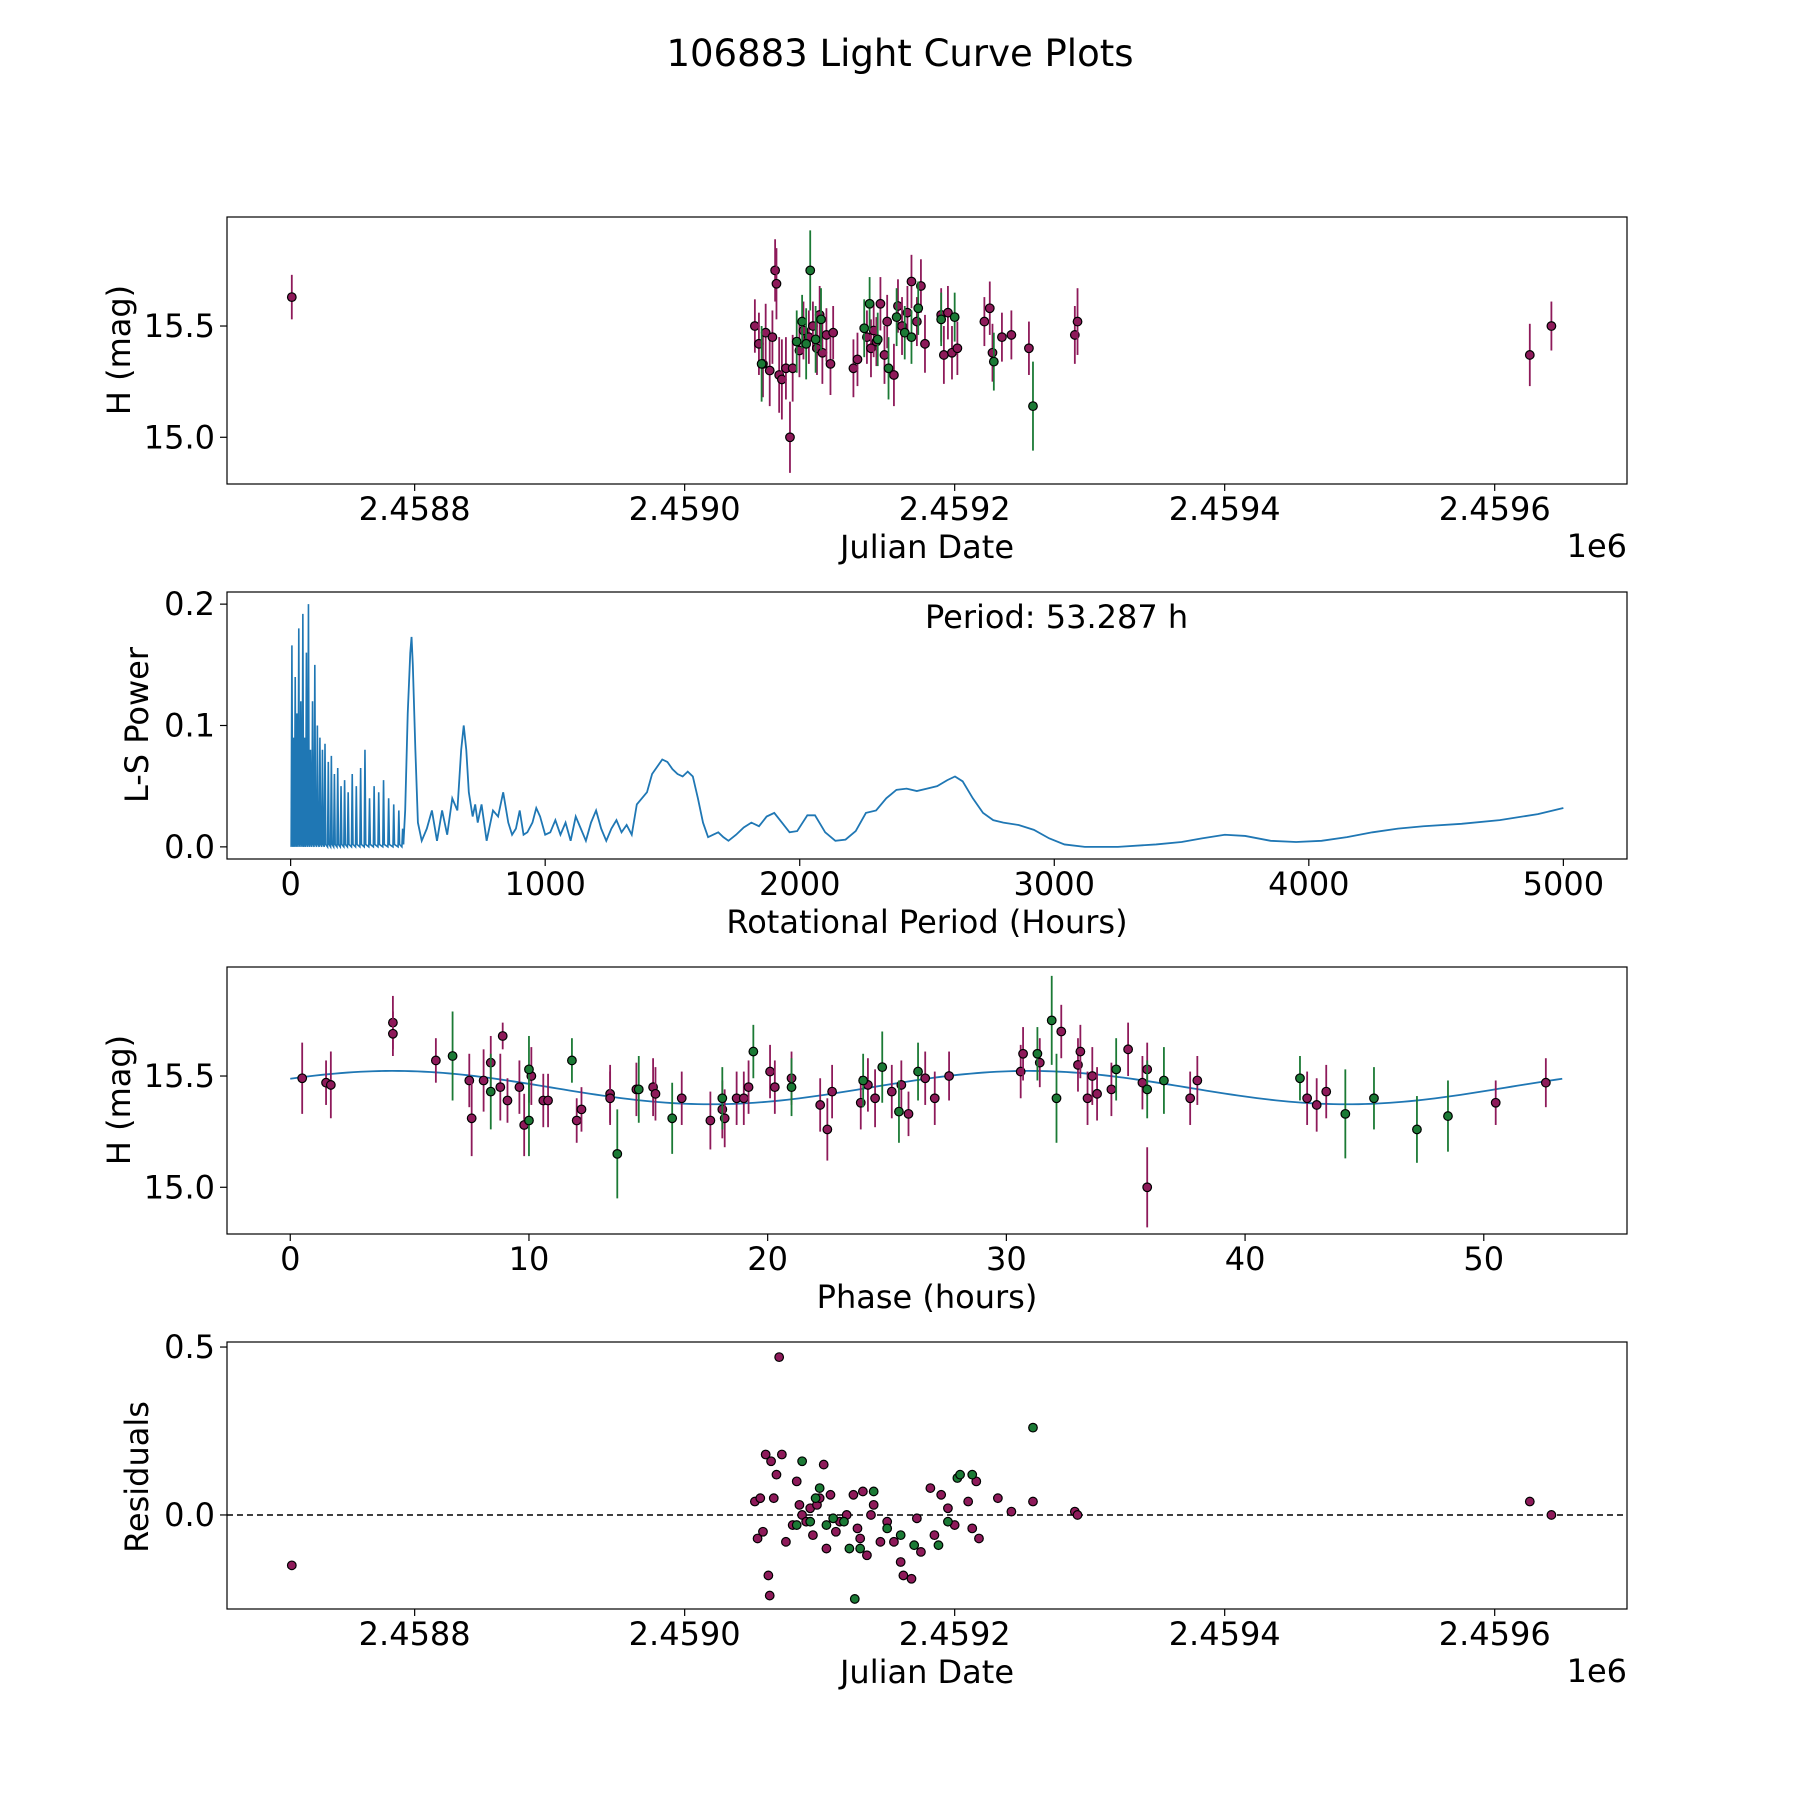  What do you see at coordinates (685, 509) in the screenshot?
I see `x-tick-label: 2.4590` at bounding box center [685, 509].